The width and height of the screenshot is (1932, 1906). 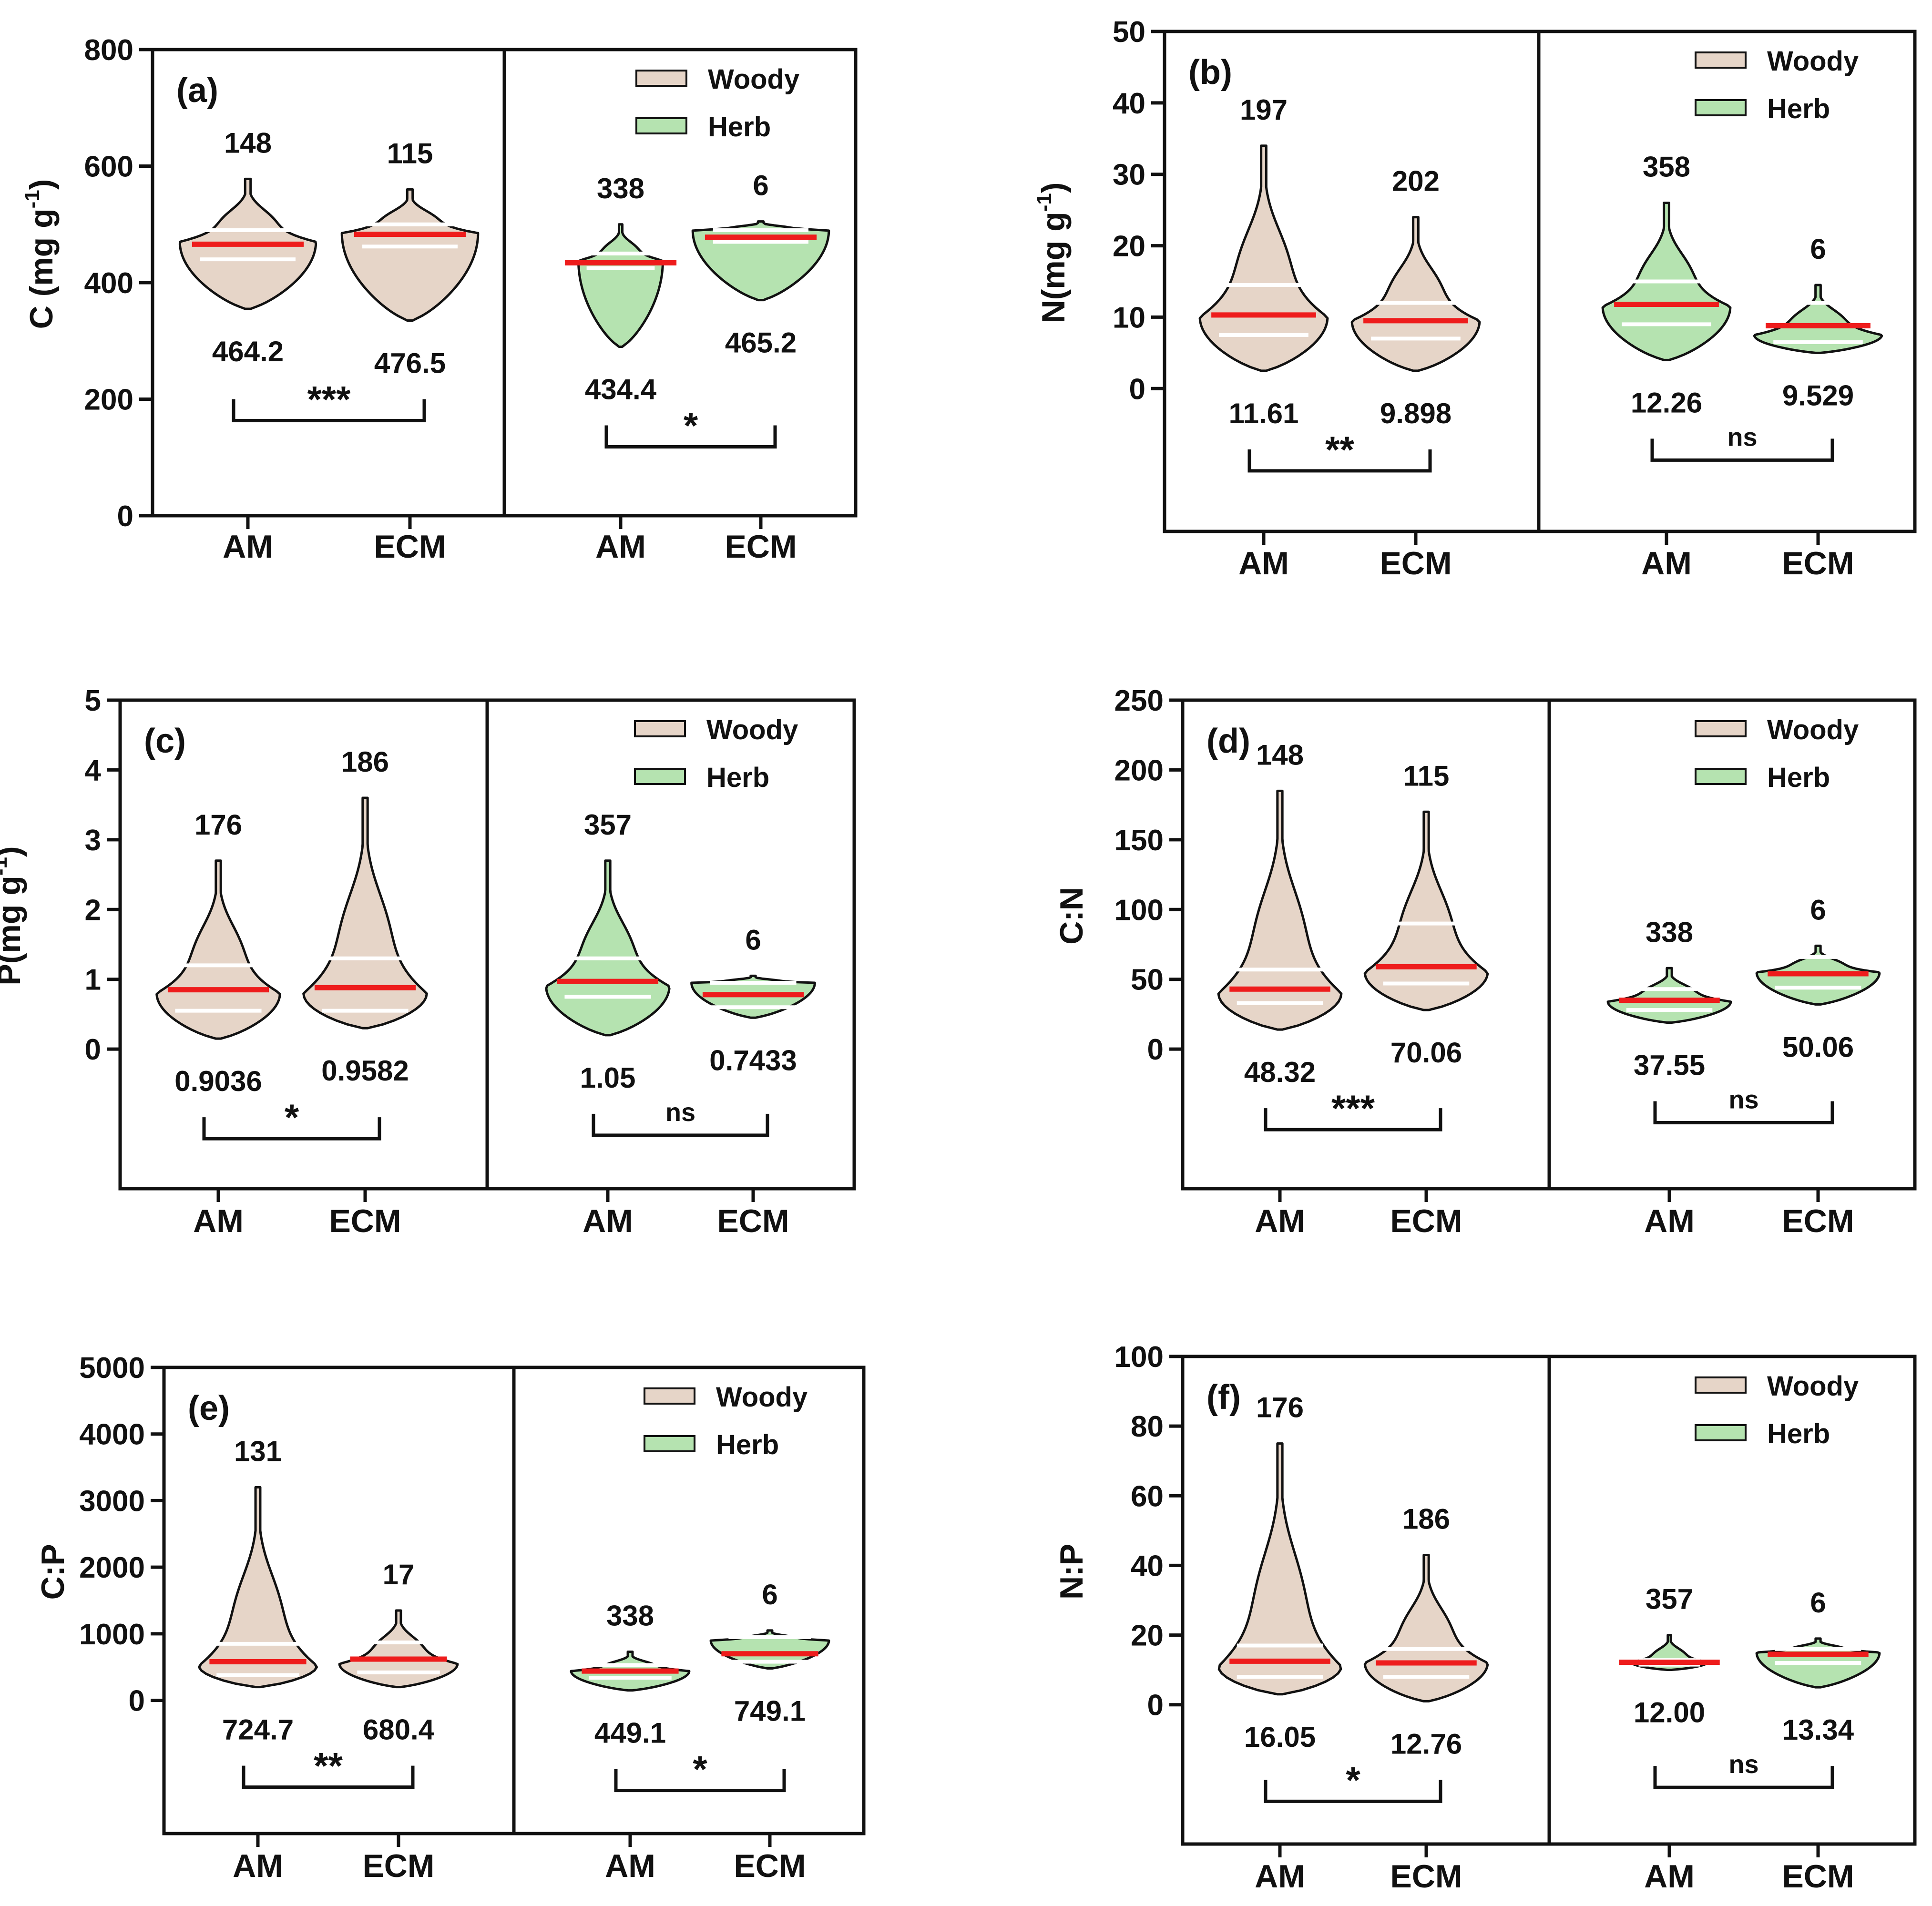 What do you see at coordinates (112, 1634) in the screenshot?
I see `y-tick-label: 1000` at bounding box center [112, 1634].